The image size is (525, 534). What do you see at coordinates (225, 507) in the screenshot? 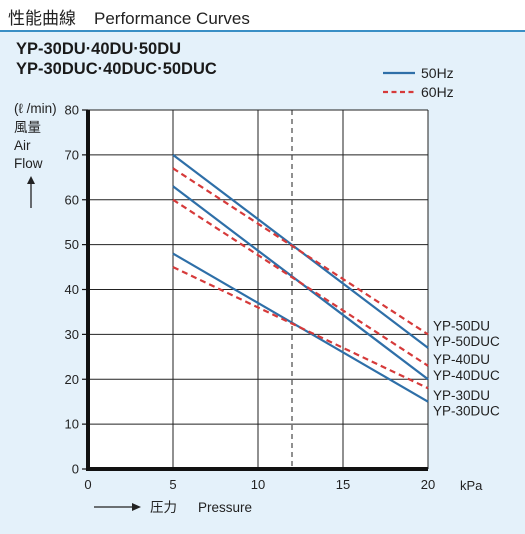
I see `x-axis-label-en: Pressure` at bounding box center [225, 507].